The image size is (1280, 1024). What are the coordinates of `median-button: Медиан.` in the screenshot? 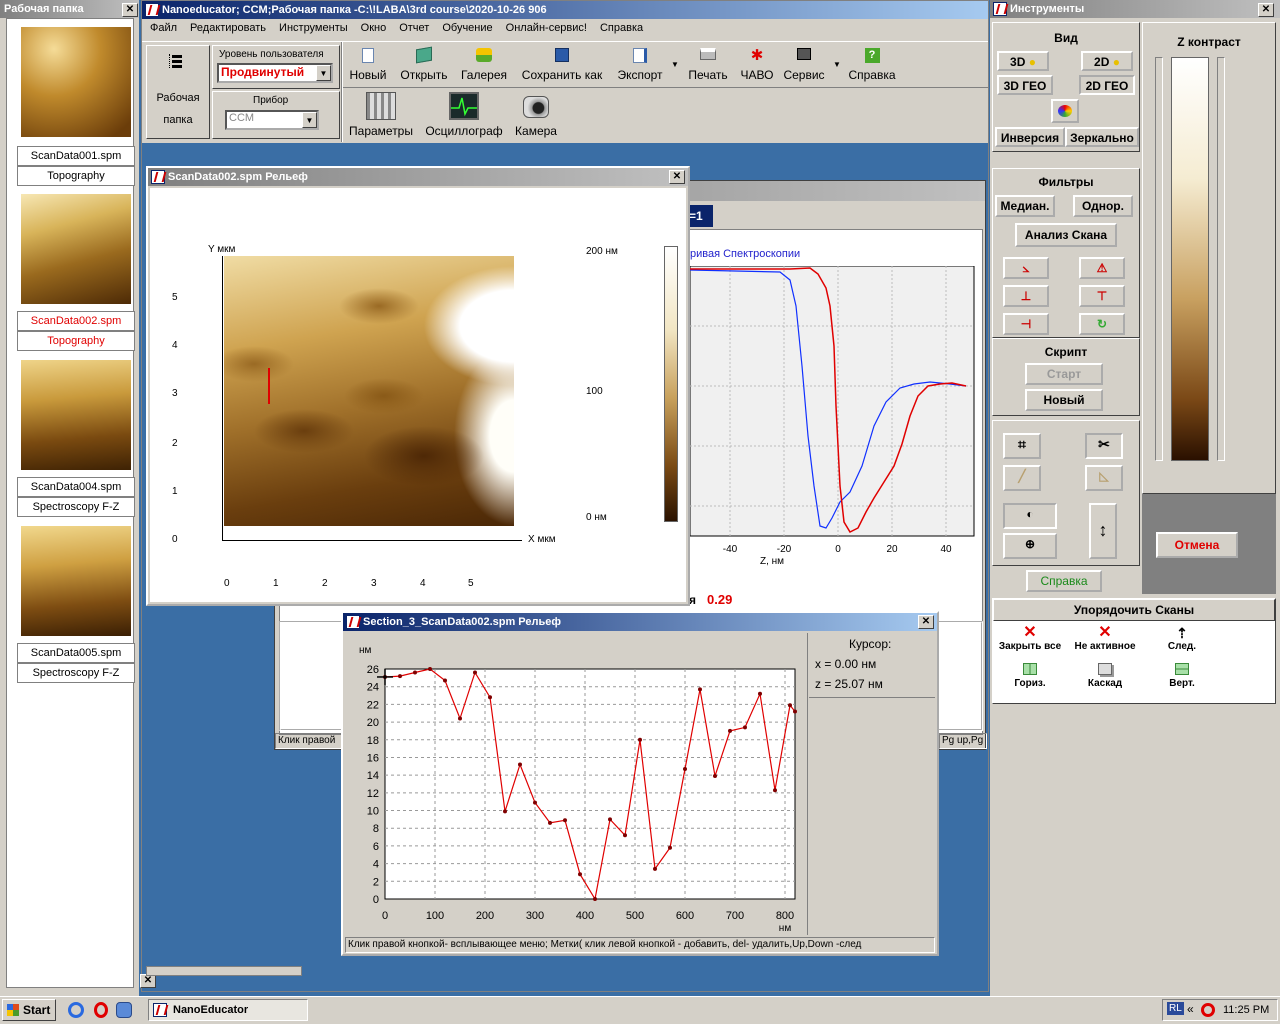 It's located at (1025, 206).